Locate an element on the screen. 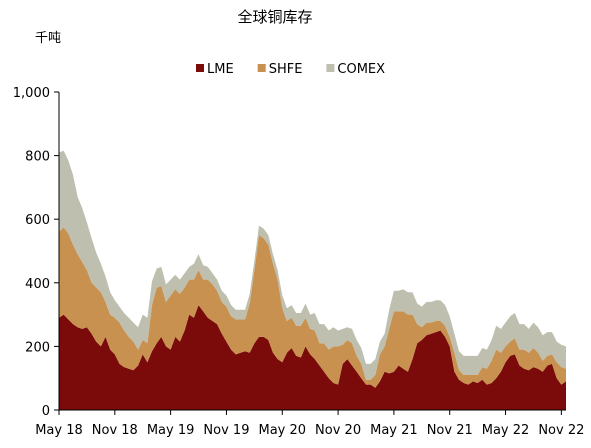  y-tick-label: 1,000 is located at coordinates (31, 93).